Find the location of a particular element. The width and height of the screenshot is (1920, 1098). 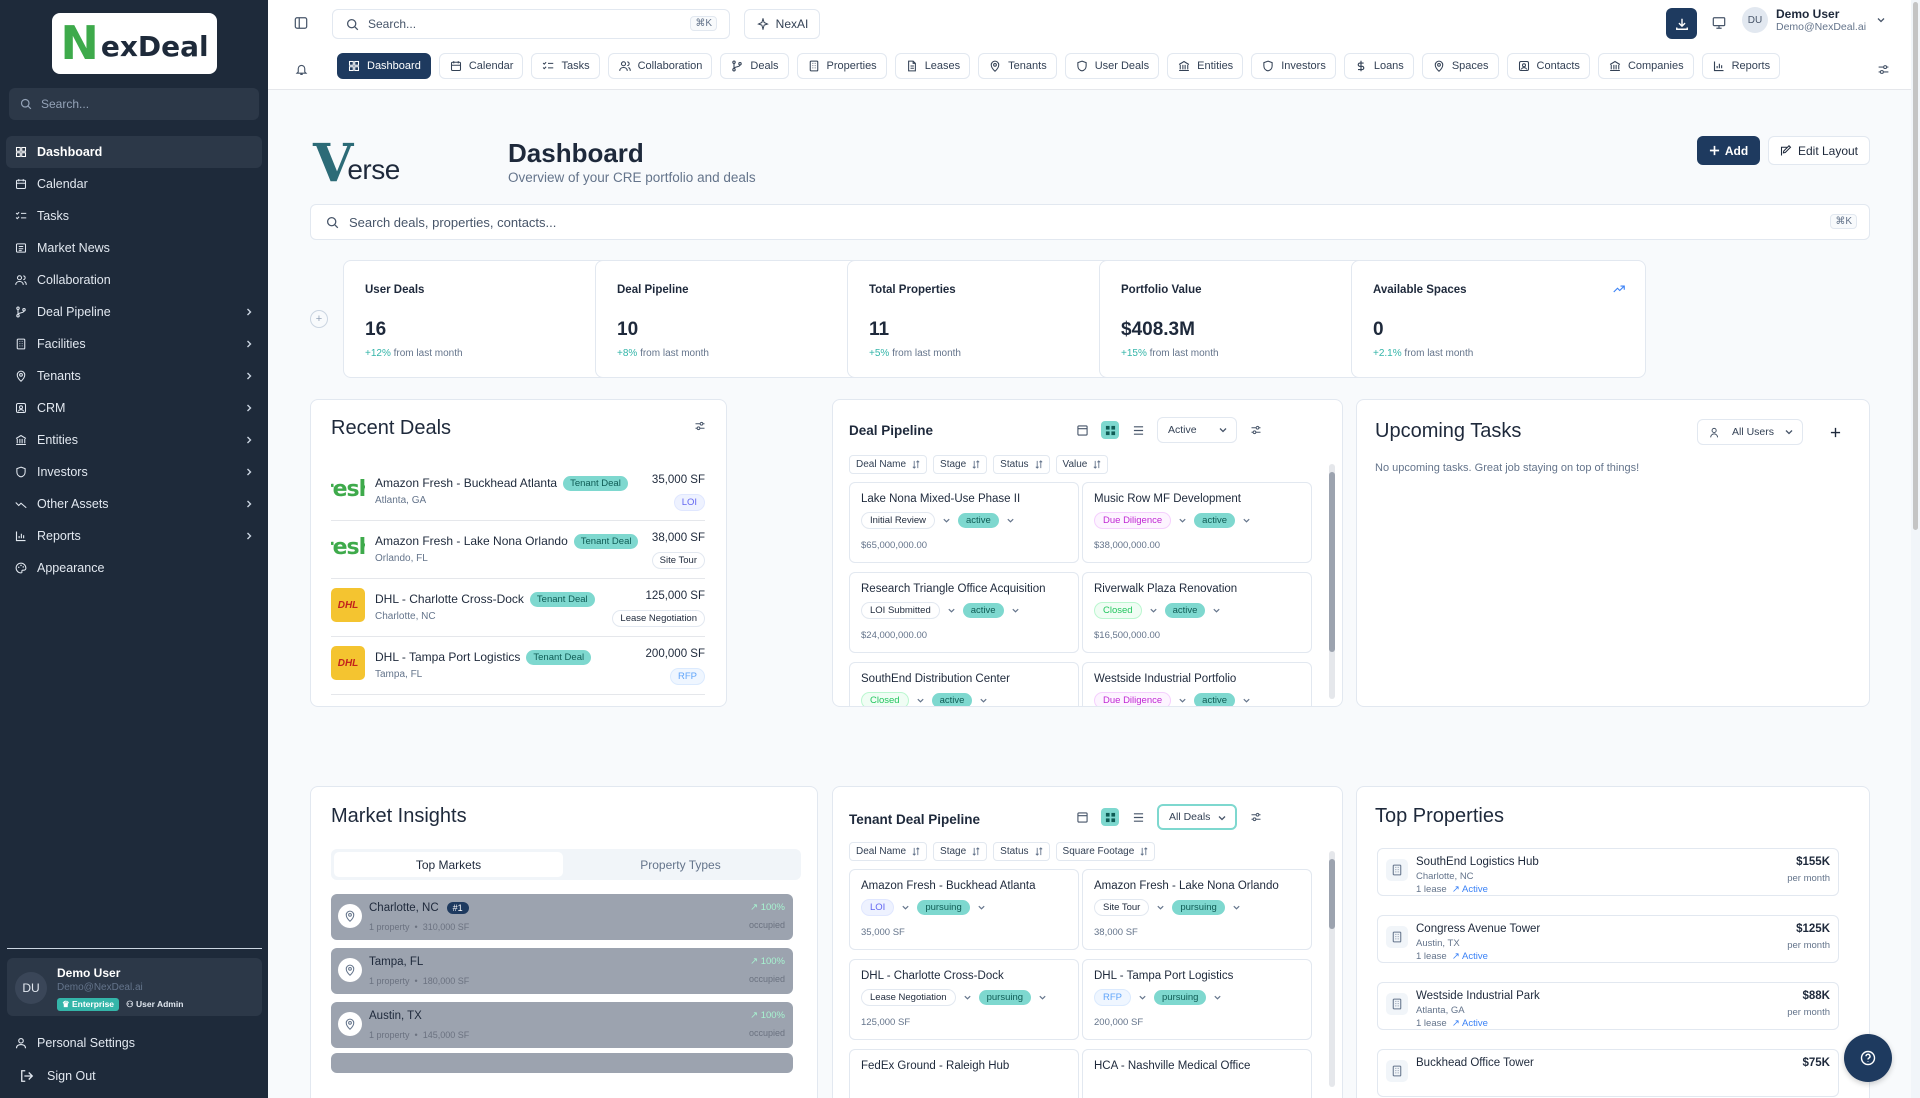

tab-dashboard: Dashboard is located at coordinates (384, 66).